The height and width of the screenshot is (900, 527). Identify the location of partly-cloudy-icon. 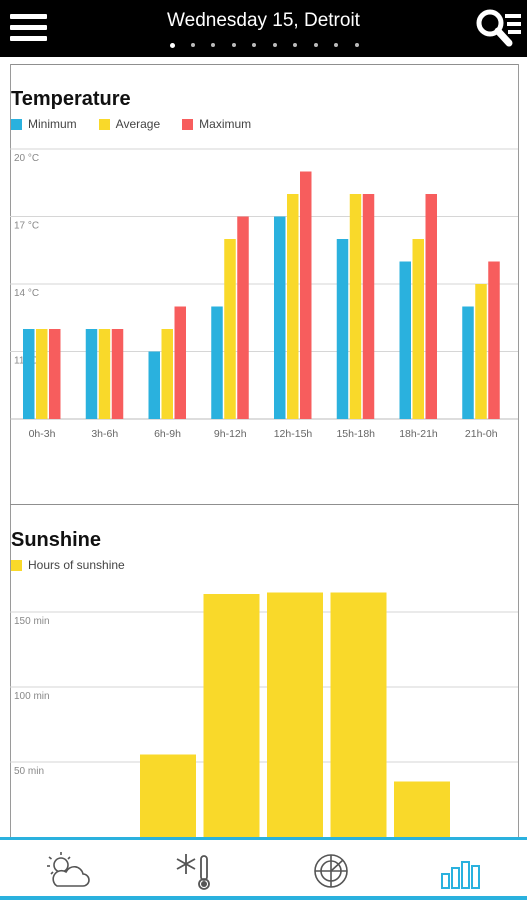
(68, 869).